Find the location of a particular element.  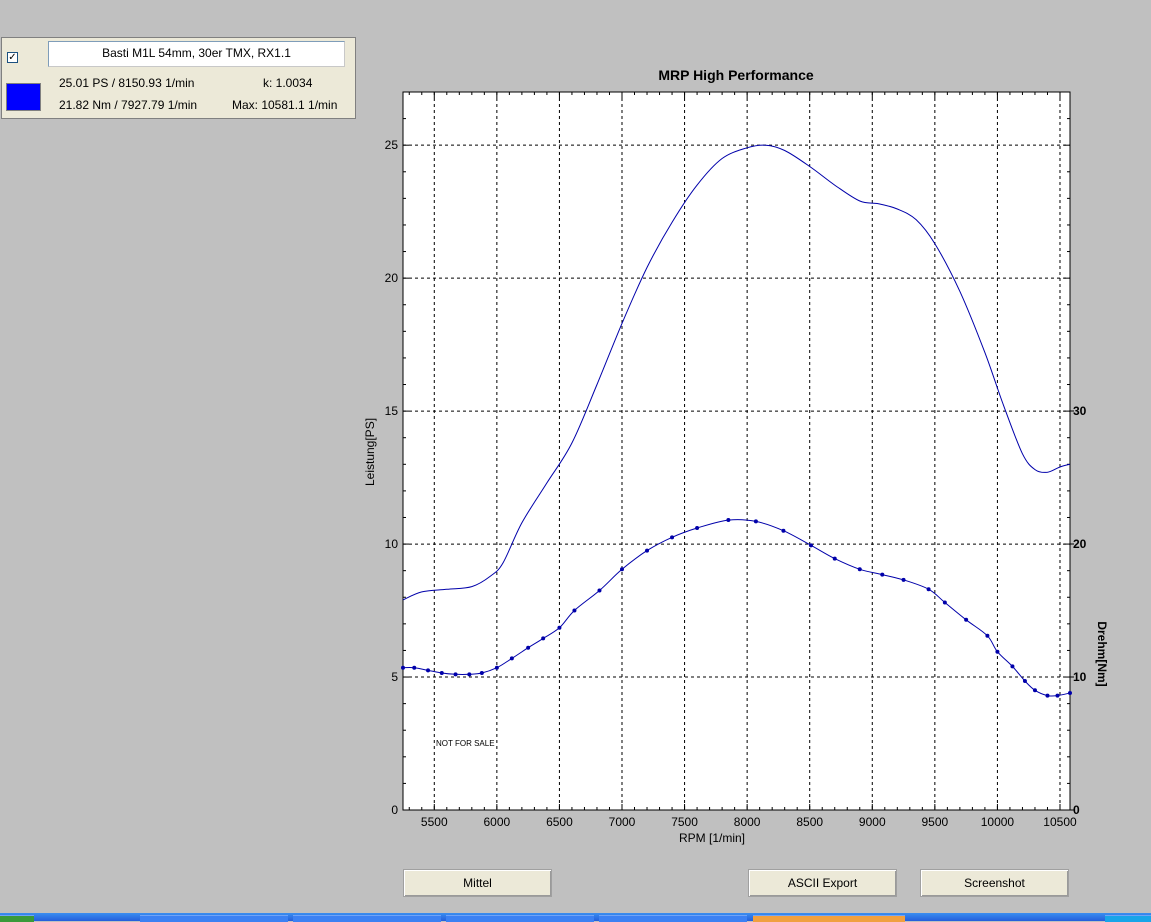

x-tick-label: 7500 is located at coordinates (684, 822).